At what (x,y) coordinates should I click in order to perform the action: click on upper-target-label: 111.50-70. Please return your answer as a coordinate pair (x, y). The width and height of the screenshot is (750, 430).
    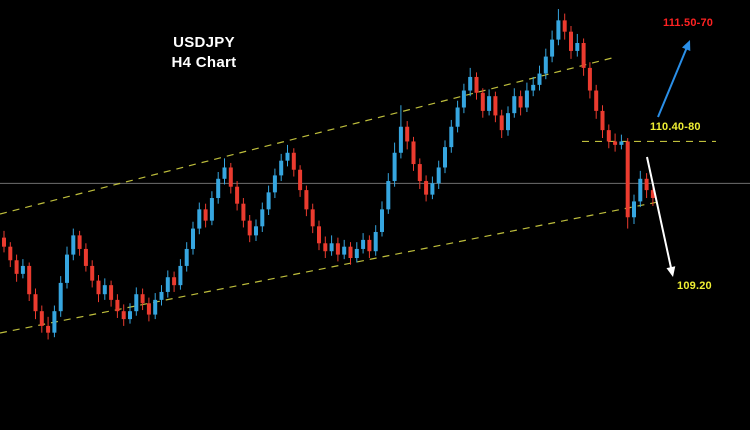
    Looking at the image, I should click on (688, 23).